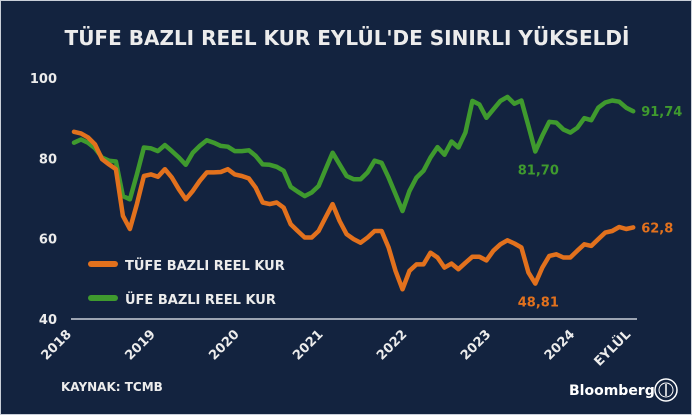  I want to click on x-tick-label: 2019, so click(141, 345).